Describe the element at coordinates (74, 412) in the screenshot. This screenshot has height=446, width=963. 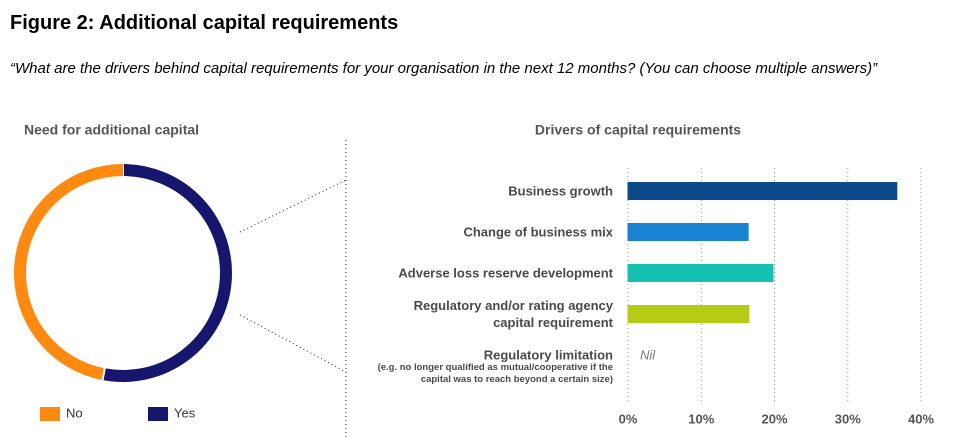
I see `legend-label: No` at that location.